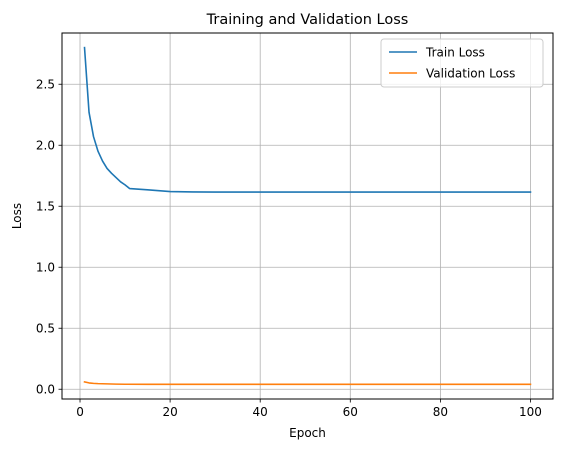 This screenshot has height=455, width=567. Describe the element at coordinates (17, 216) in the screenshot. I see `y-axis-label: Loss` at that location.